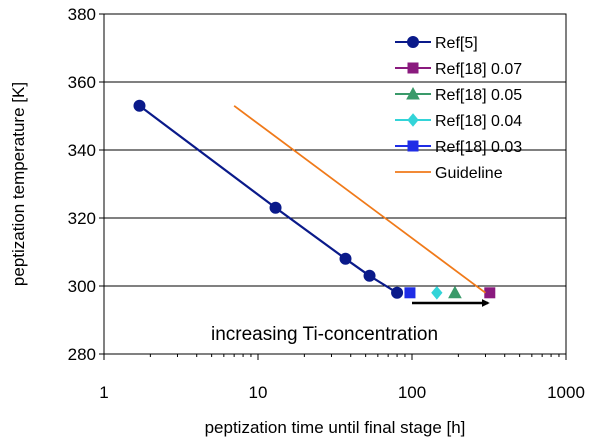  Describe the element at coordinates (82, 354) in the screenshot. I see `y-tick-label-280: 280` at that location.